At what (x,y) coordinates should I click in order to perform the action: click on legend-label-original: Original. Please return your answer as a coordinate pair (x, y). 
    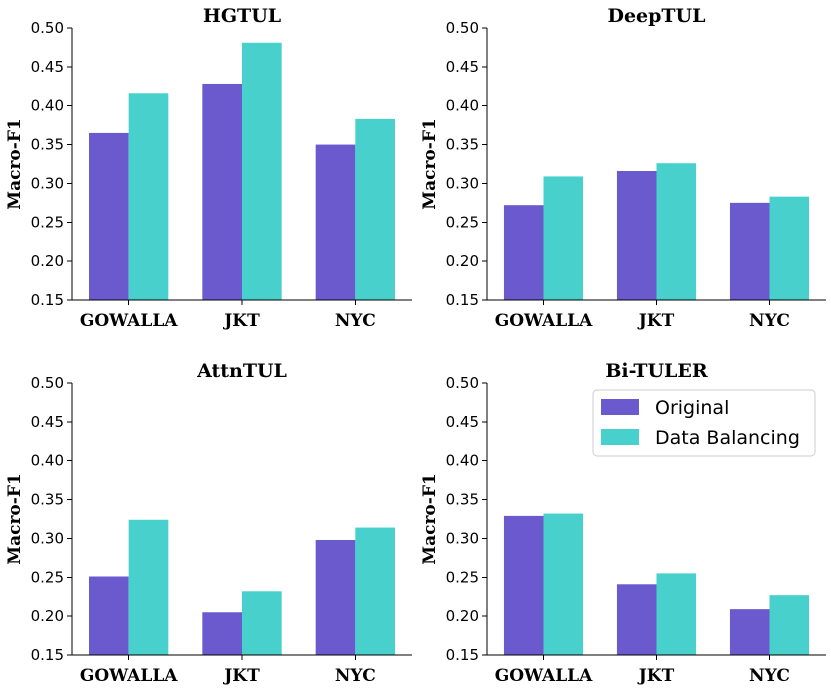
    Looking at the image, I should click on (692, 408).